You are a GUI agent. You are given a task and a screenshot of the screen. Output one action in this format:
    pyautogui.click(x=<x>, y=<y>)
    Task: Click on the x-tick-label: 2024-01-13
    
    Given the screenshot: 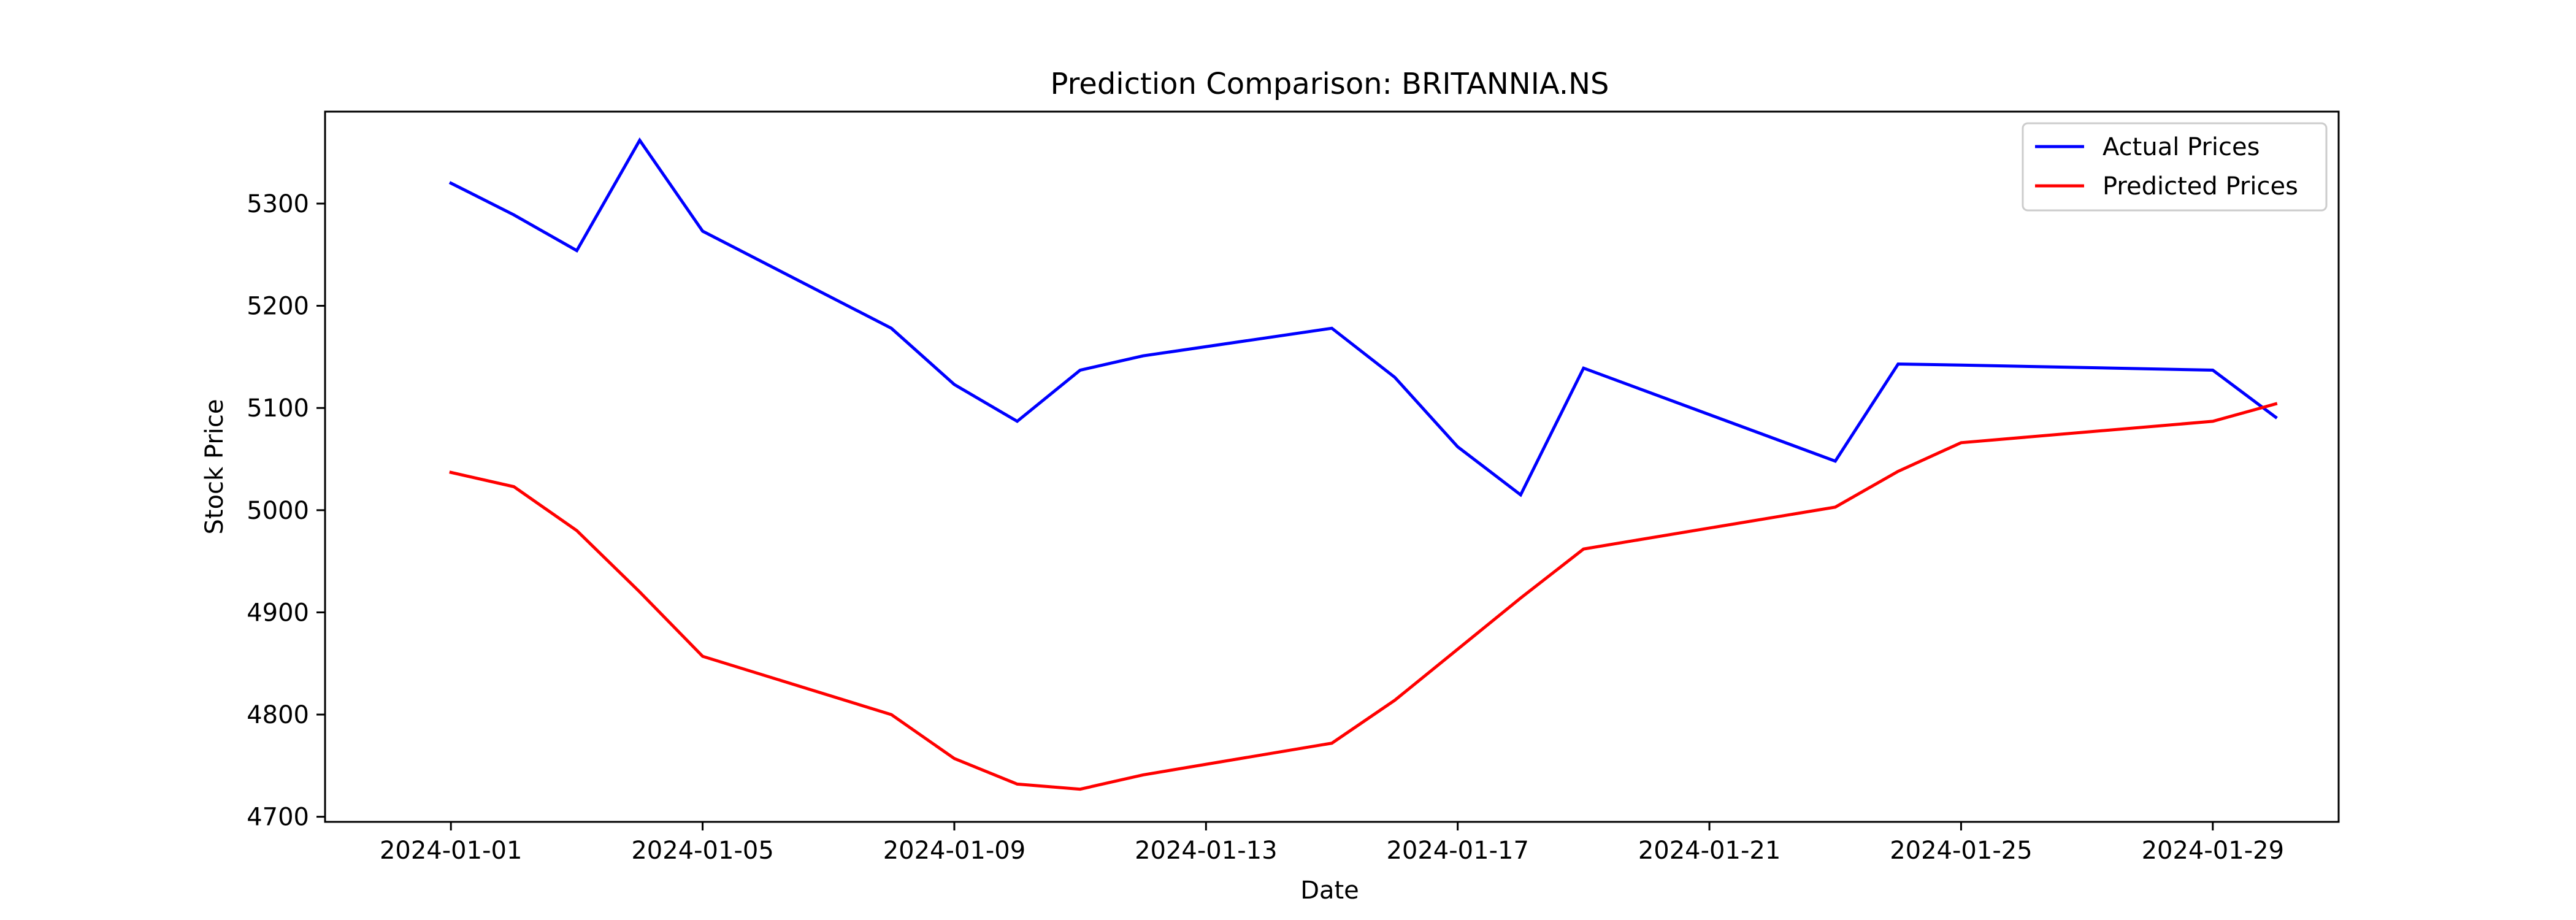 What is the action you would take?
    pyautogui.click(x=1206, y=851)
    